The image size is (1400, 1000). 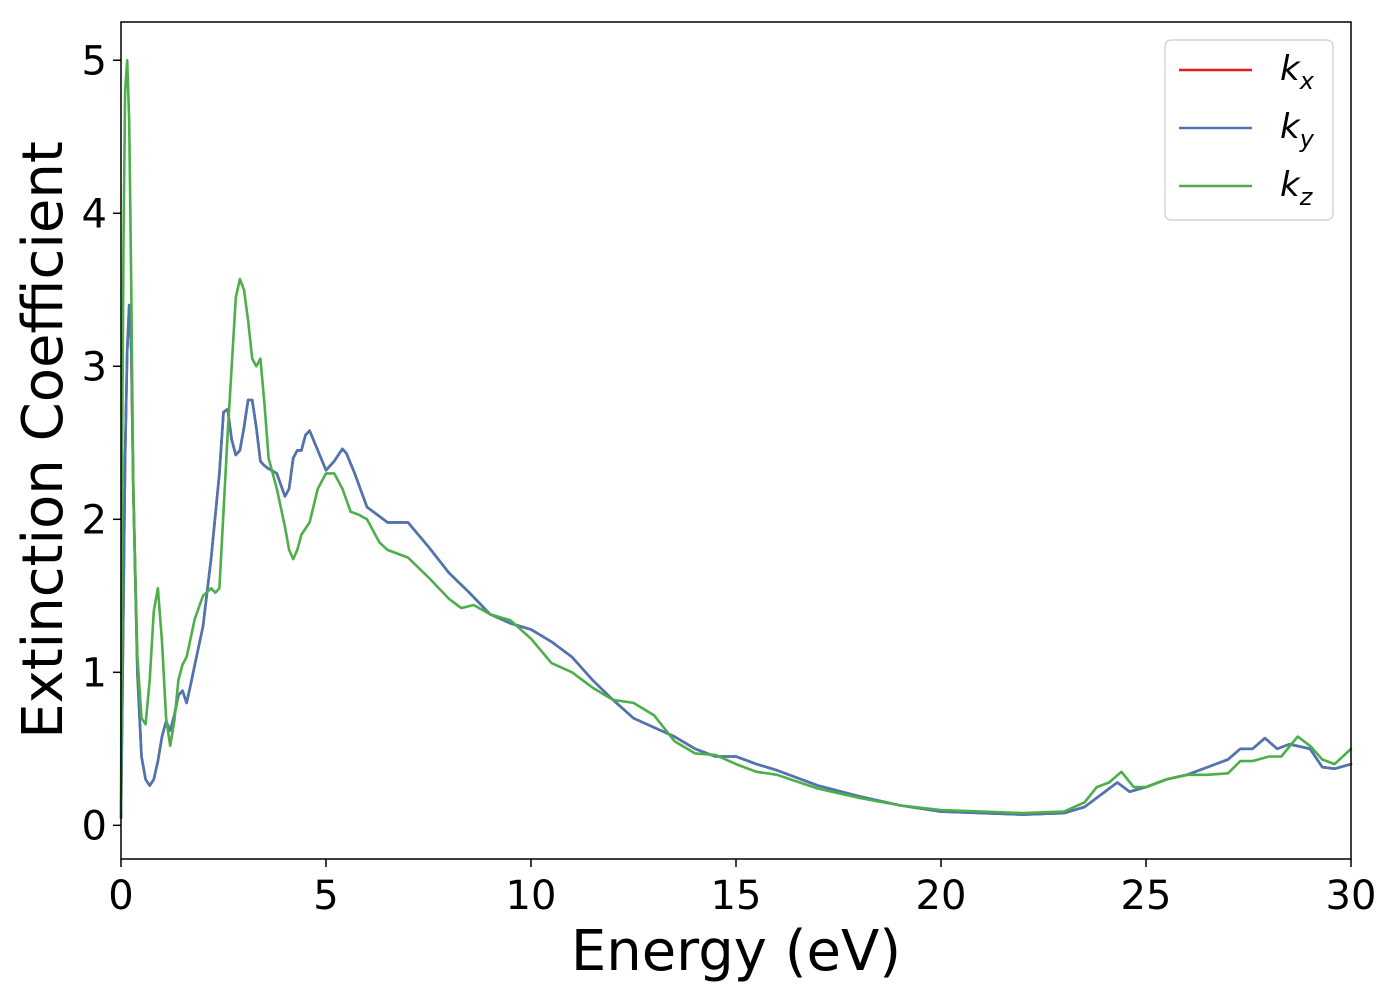 I want to click on x-axis-label: Energy (eV), so click(x=736, y=951).